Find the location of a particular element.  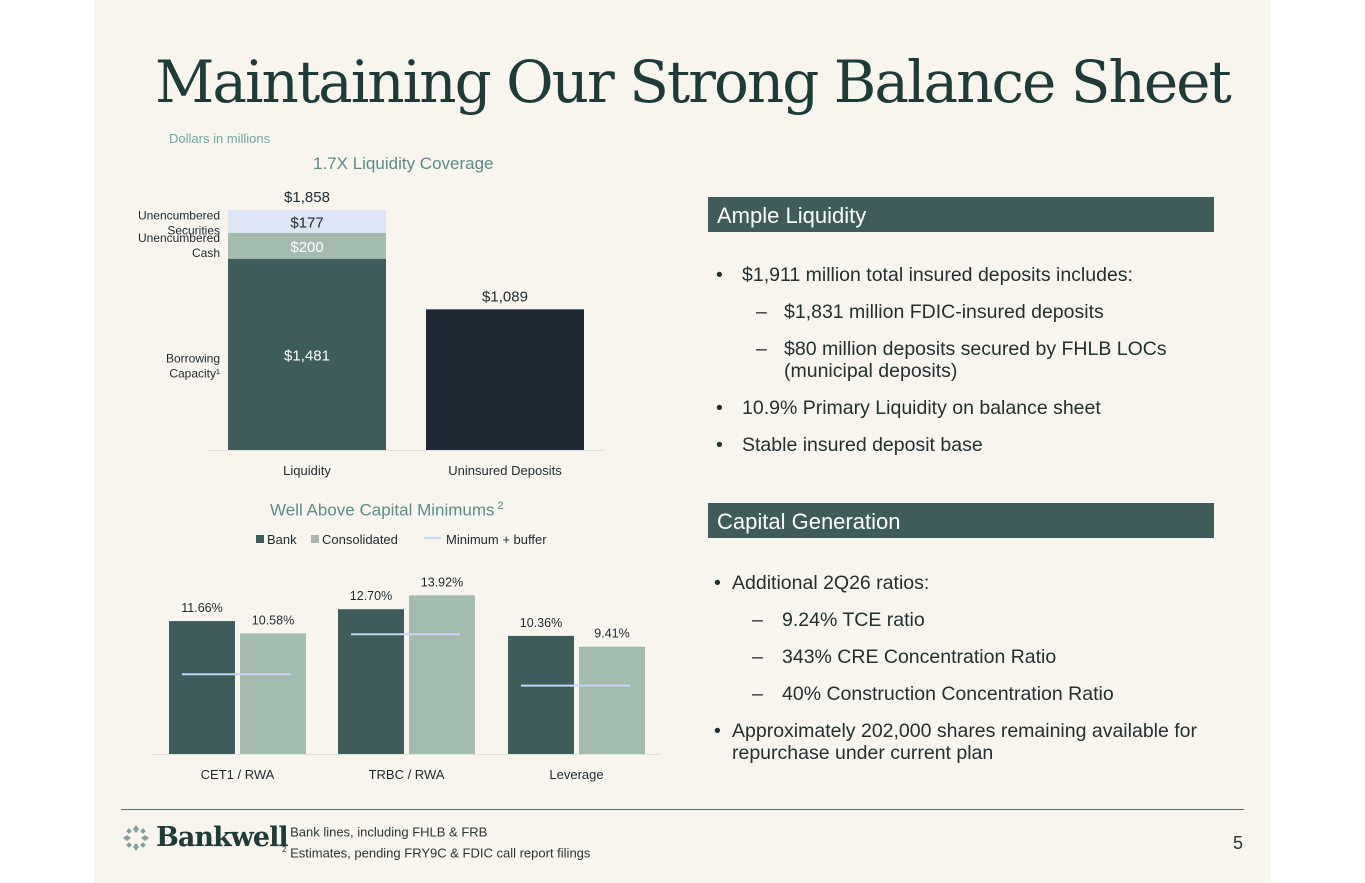

category-label-liquidity: Liquidity is located at coordinates (307, 470).